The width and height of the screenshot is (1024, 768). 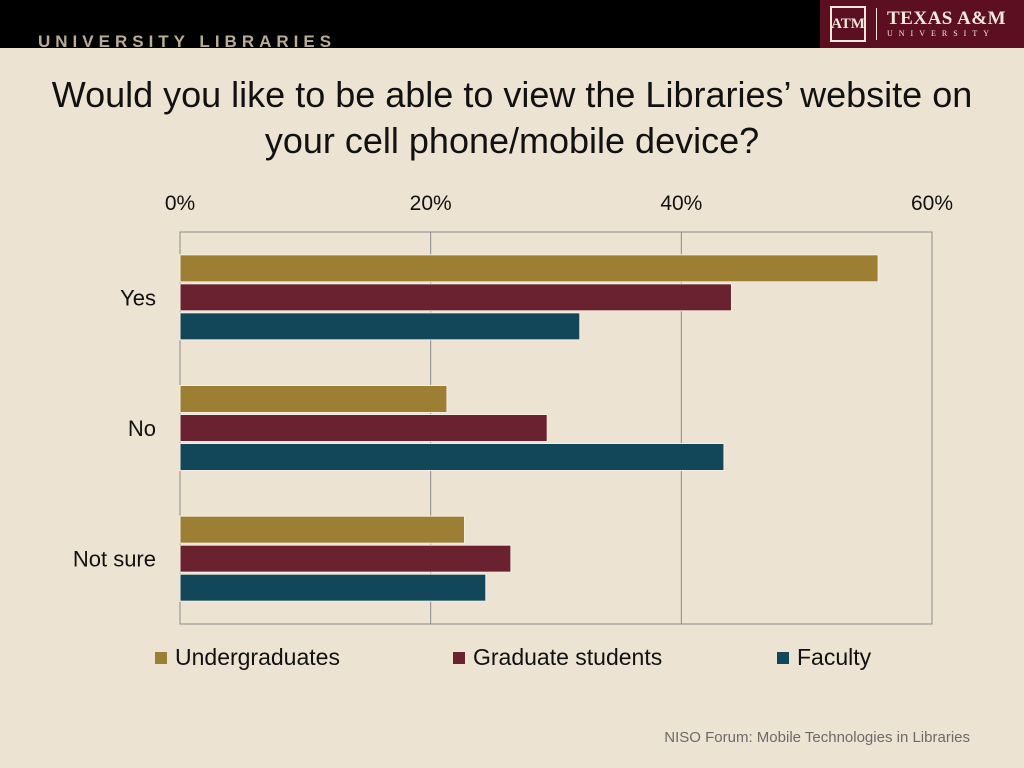 I want to click on x-tick-label: 20%, so click(x=431, y=203).